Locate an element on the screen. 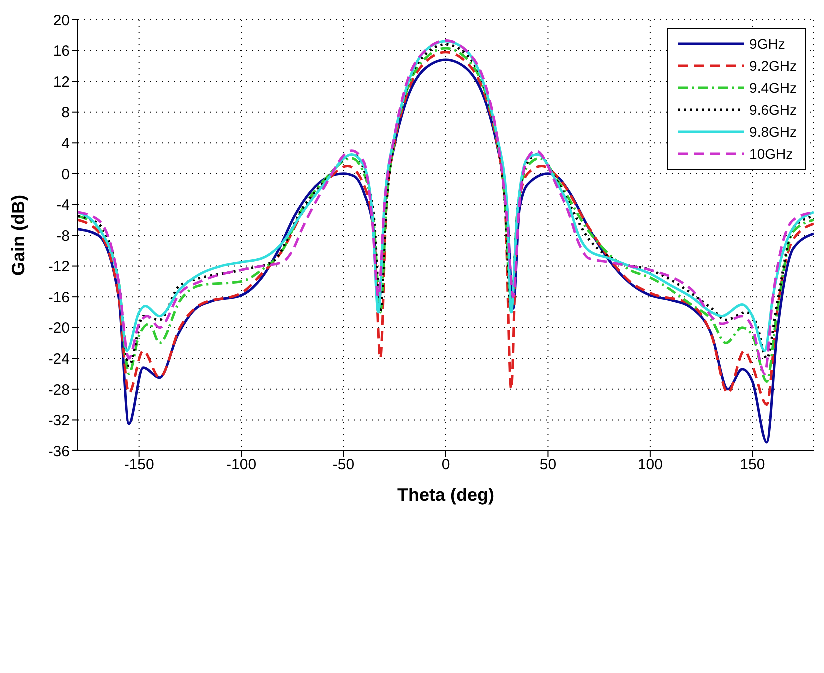 The height and width of the screenshot is (673, 824). y-tick-label: -24 is located at coordinates (59, 359).